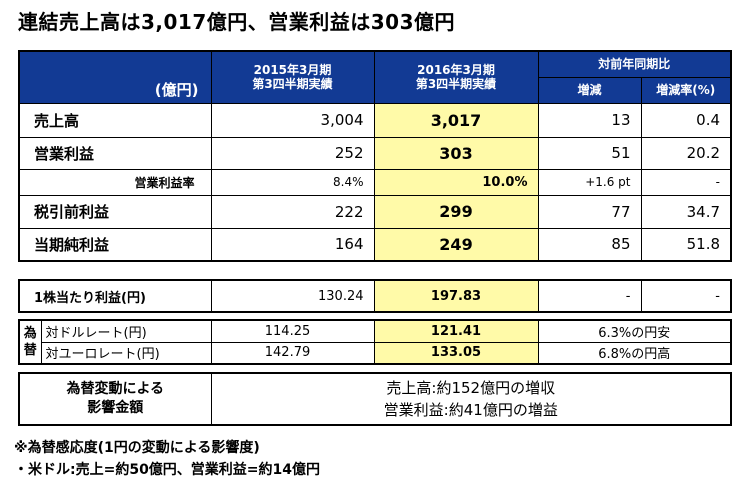 Image resolution: width=750 pixels, height=484 pixels. Describe the element at coordinates (589, 153) in the screenshot. I see `value-change: 51` at that location.